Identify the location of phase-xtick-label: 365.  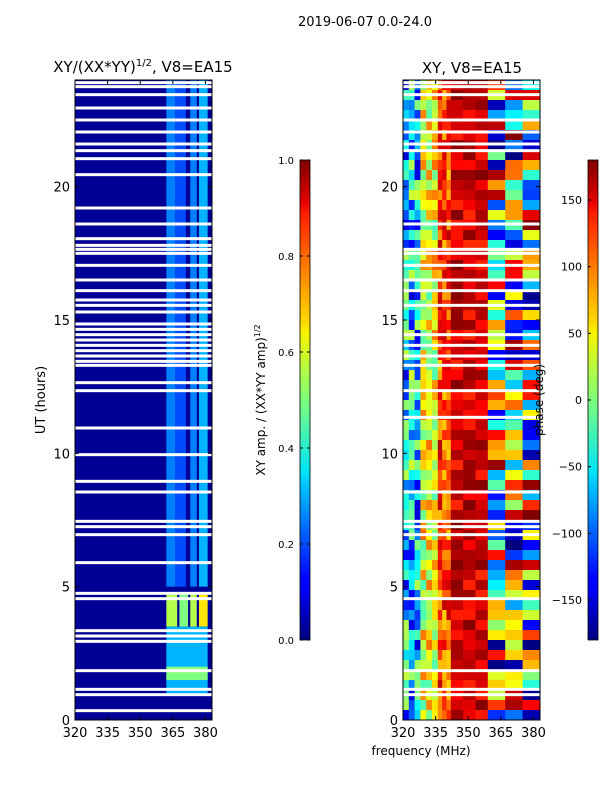
(500, 733).